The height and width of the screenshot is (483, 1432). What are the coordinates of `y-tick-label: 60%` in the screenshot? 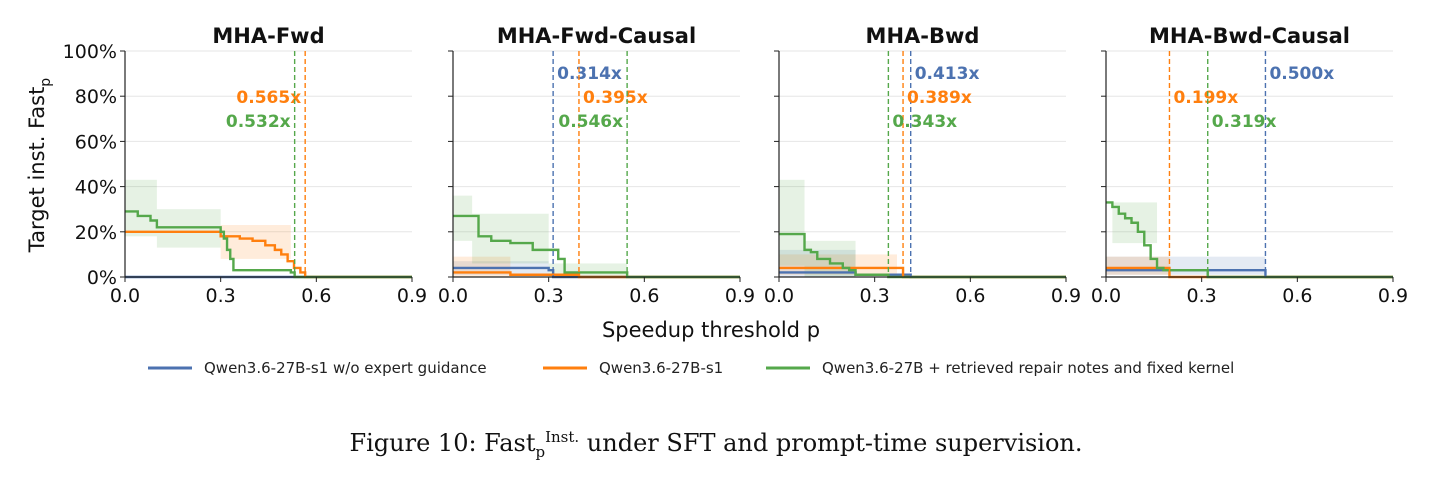 It's located at (96, 142).